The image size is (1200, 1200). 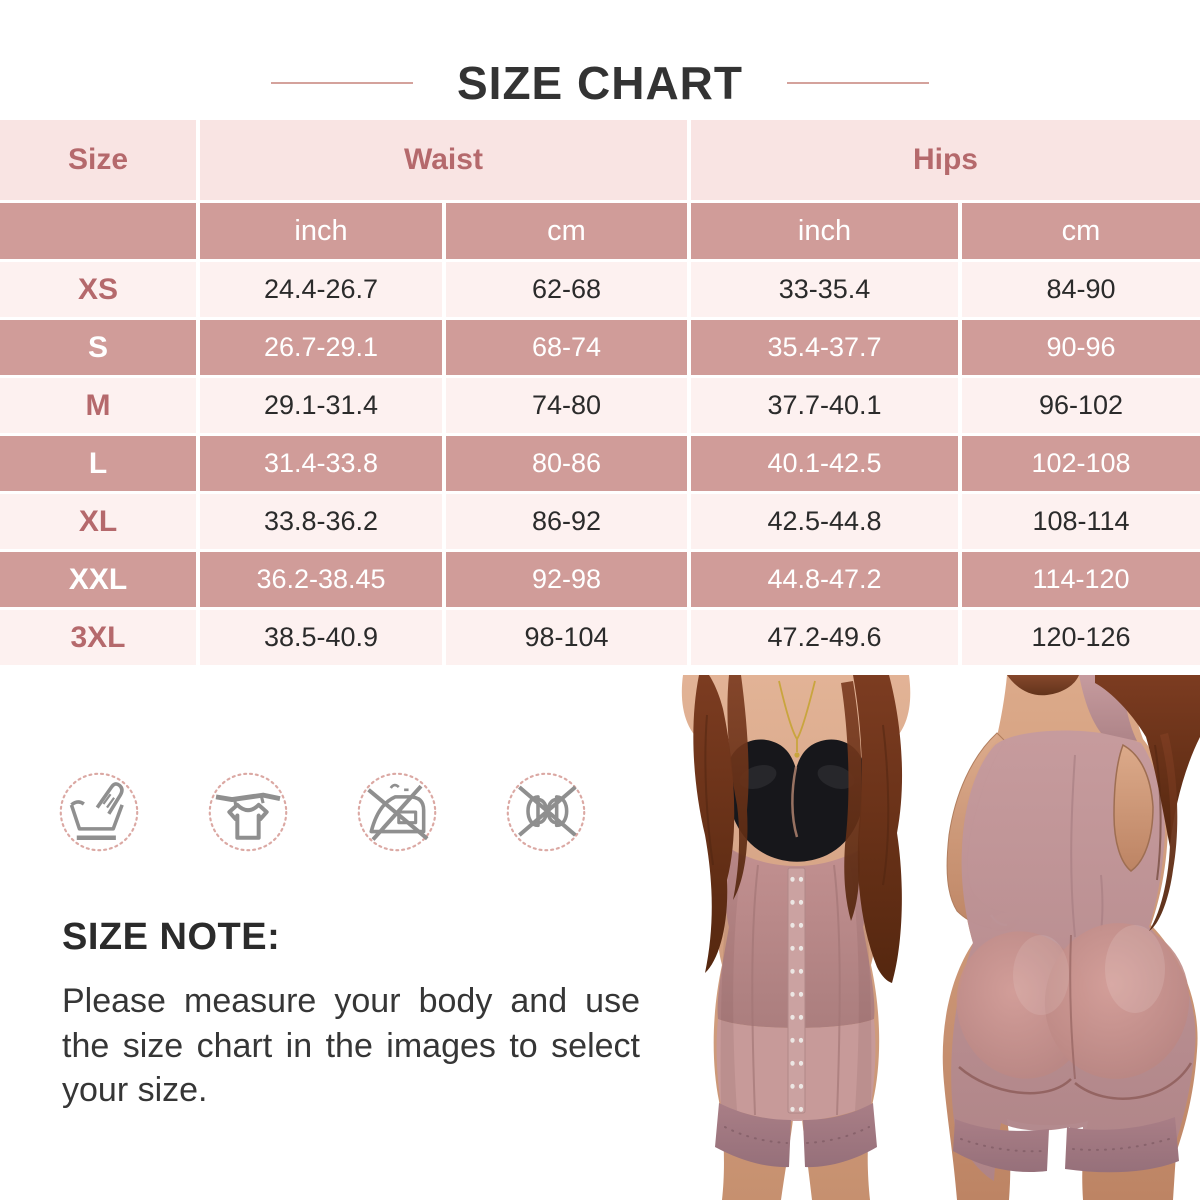 What do you see at coordinates (566, 405) in the screenshot?
I see `table-cell: 74-80` at bounding box center [566, 405].